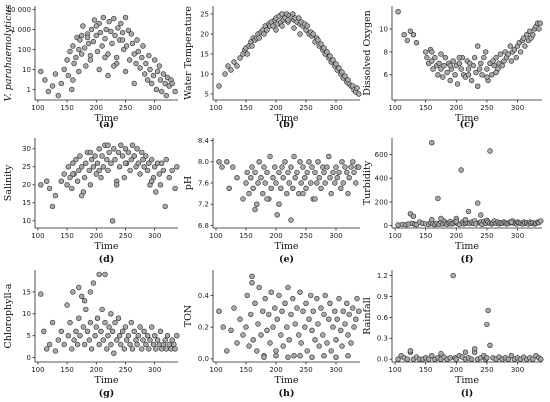 The height and width of the screenshot is (402, 550). Describe the element at coordinates (26, 185) in the screenshot. I see `y-tick-label: 20` at that location.